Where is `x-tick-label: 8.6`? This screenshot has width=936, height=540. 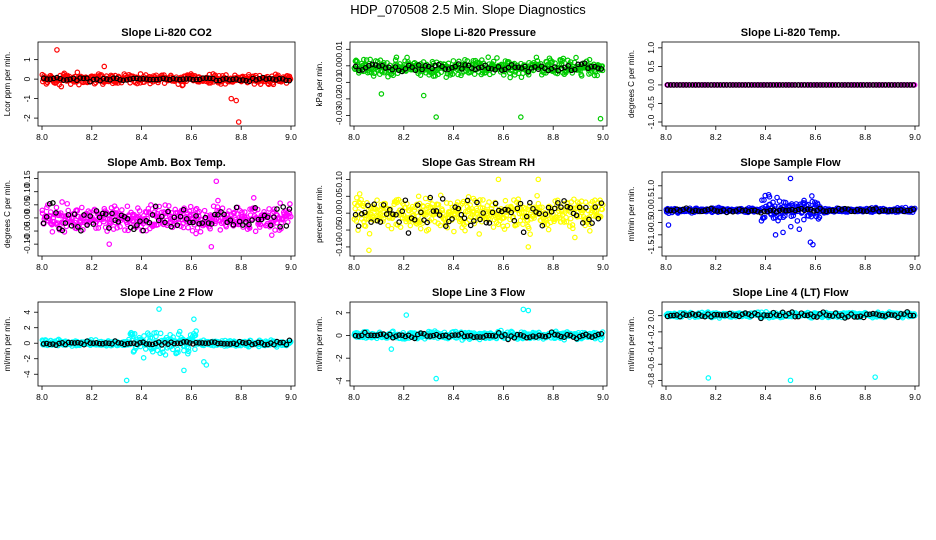 x-tick-label: 8.6 is located at coordinates (503, 267).